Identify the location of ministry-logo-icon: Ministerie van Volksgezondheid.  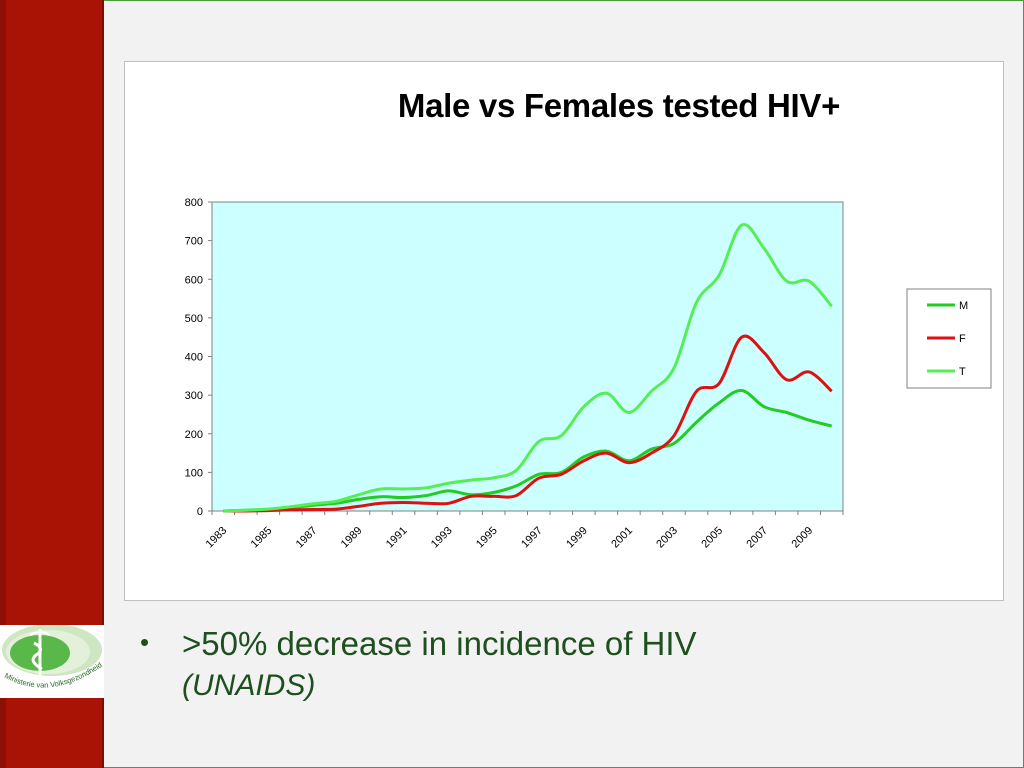
(53, 657).